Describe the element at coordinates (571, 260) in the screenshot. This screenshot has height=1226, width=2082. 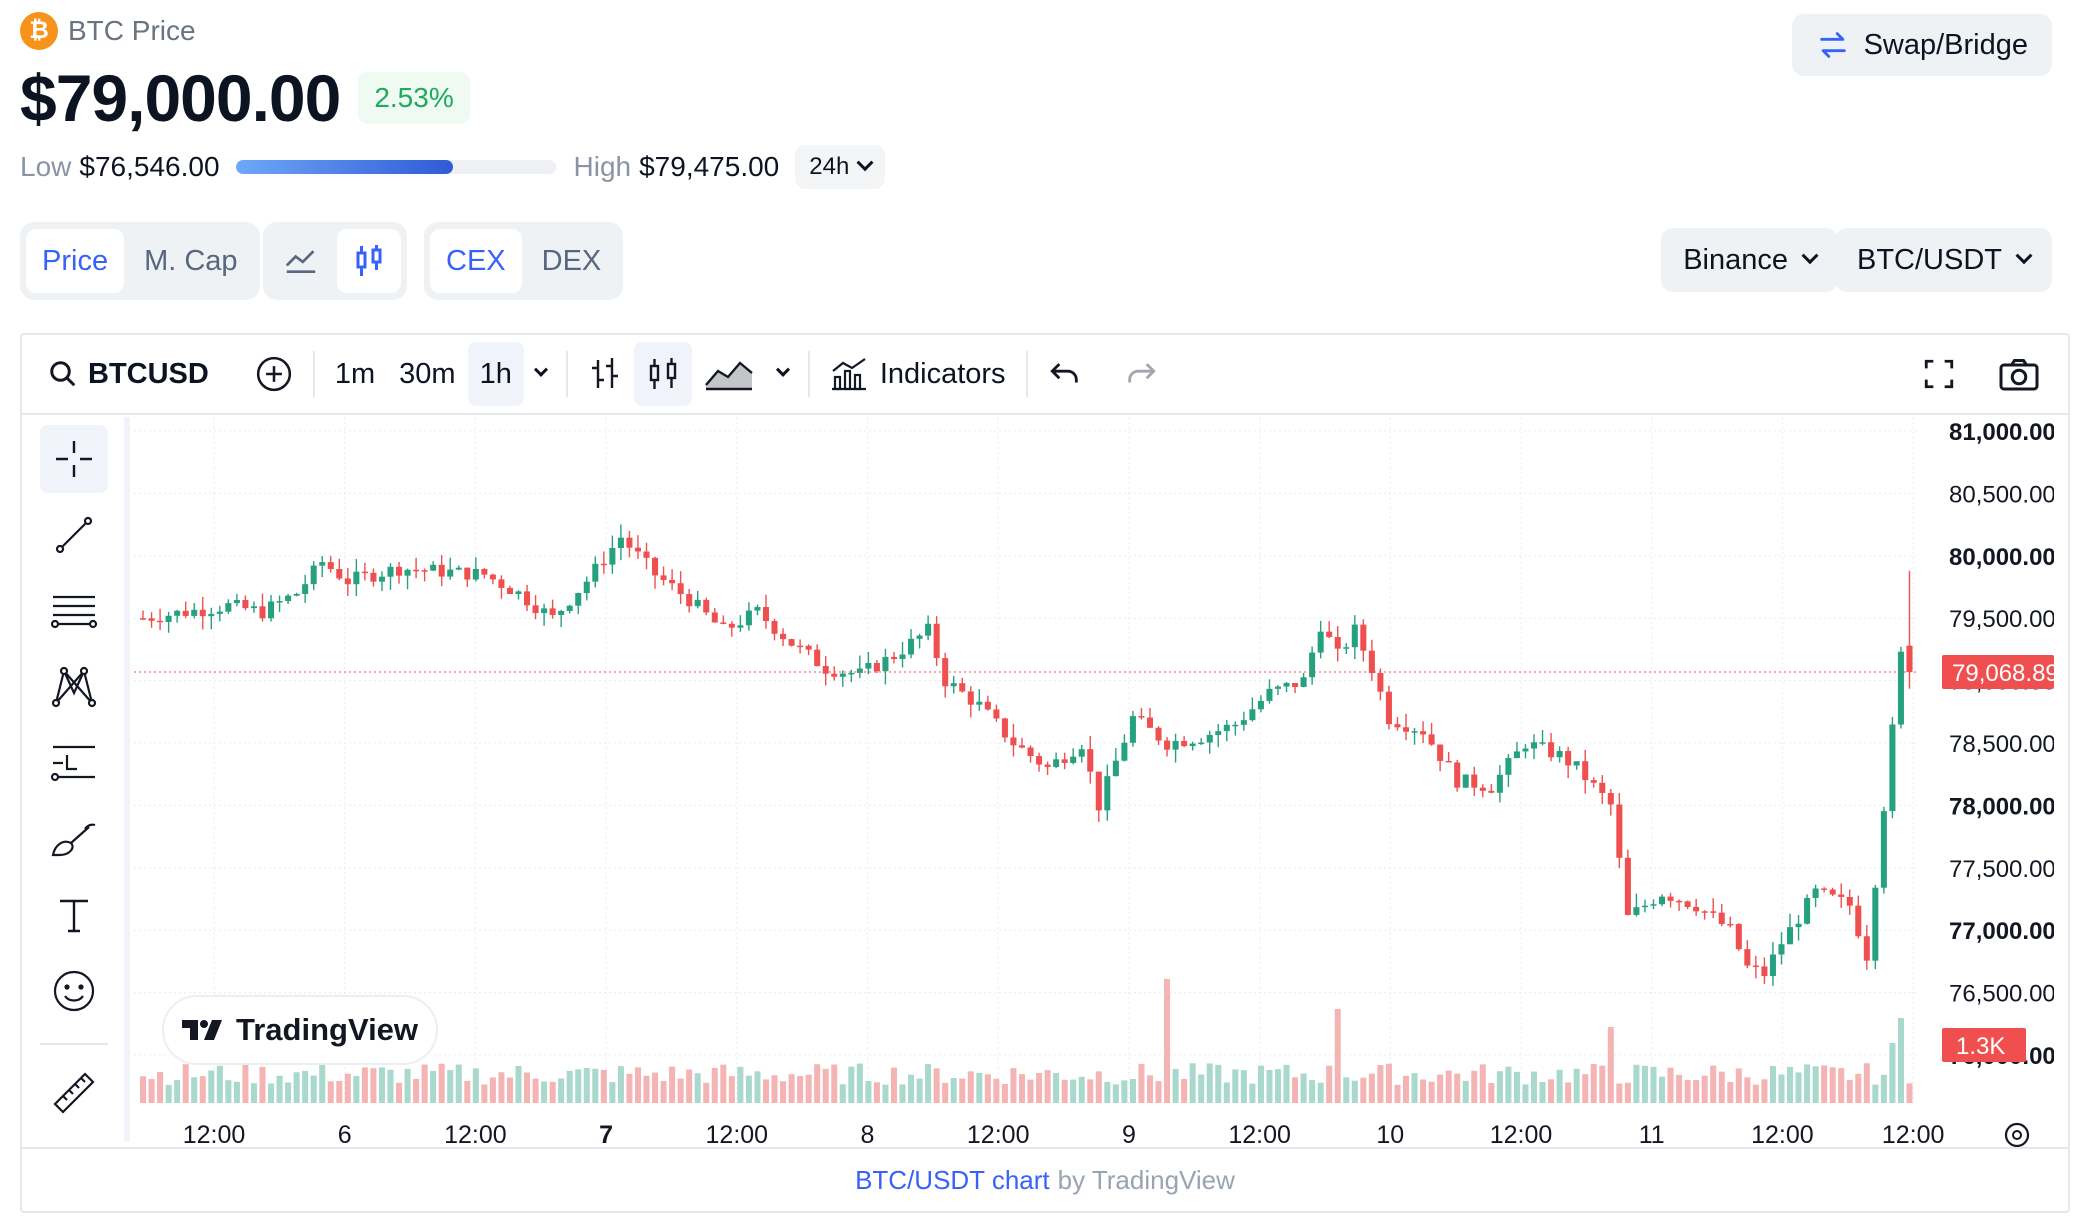
I see `tab-dex: DEX` at that location.